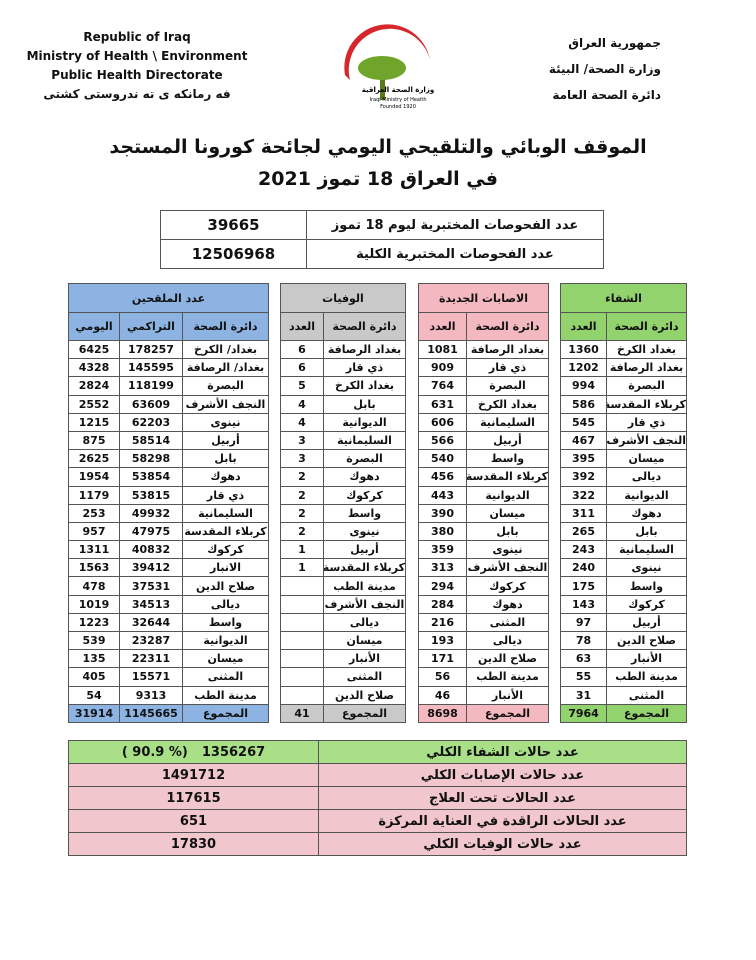  I want to click on dept-cell: المجموع, so click(364, 713).